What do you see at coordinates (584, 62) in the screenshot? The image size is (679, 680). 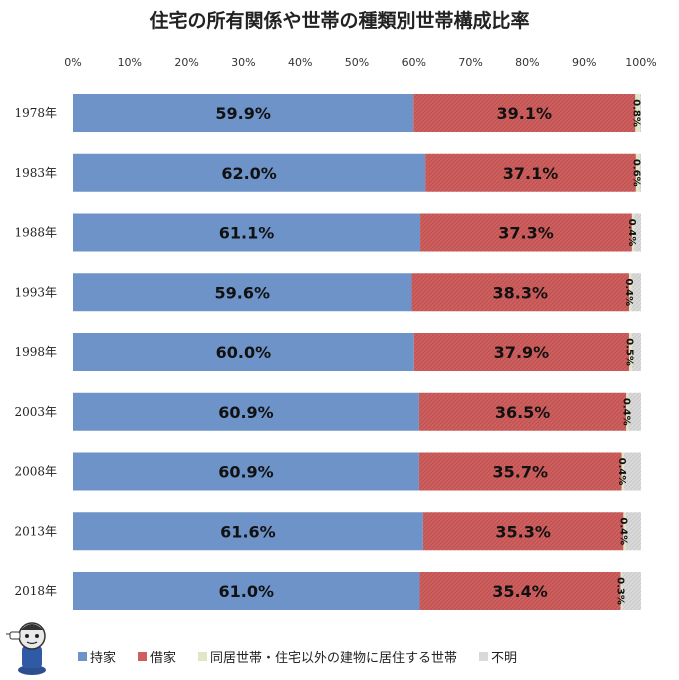 I see `x-tick-label: 90%` at bounding box center [584, 62].